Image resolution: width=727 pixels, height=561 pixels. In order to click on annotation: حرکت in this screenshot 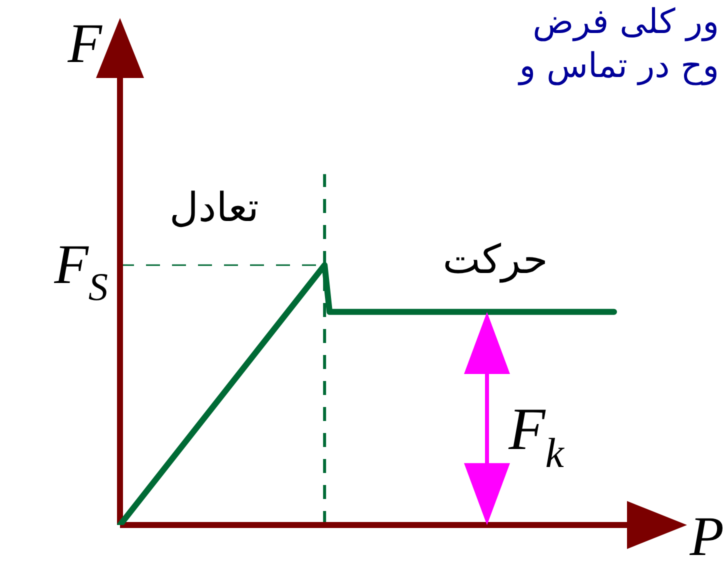, I will do `click(495, 259)`.